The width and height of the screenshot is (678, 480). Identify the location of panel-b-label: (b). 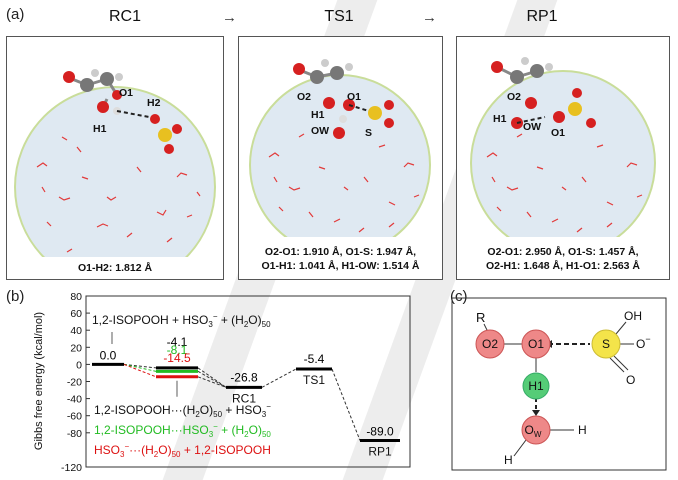
(15, 296).